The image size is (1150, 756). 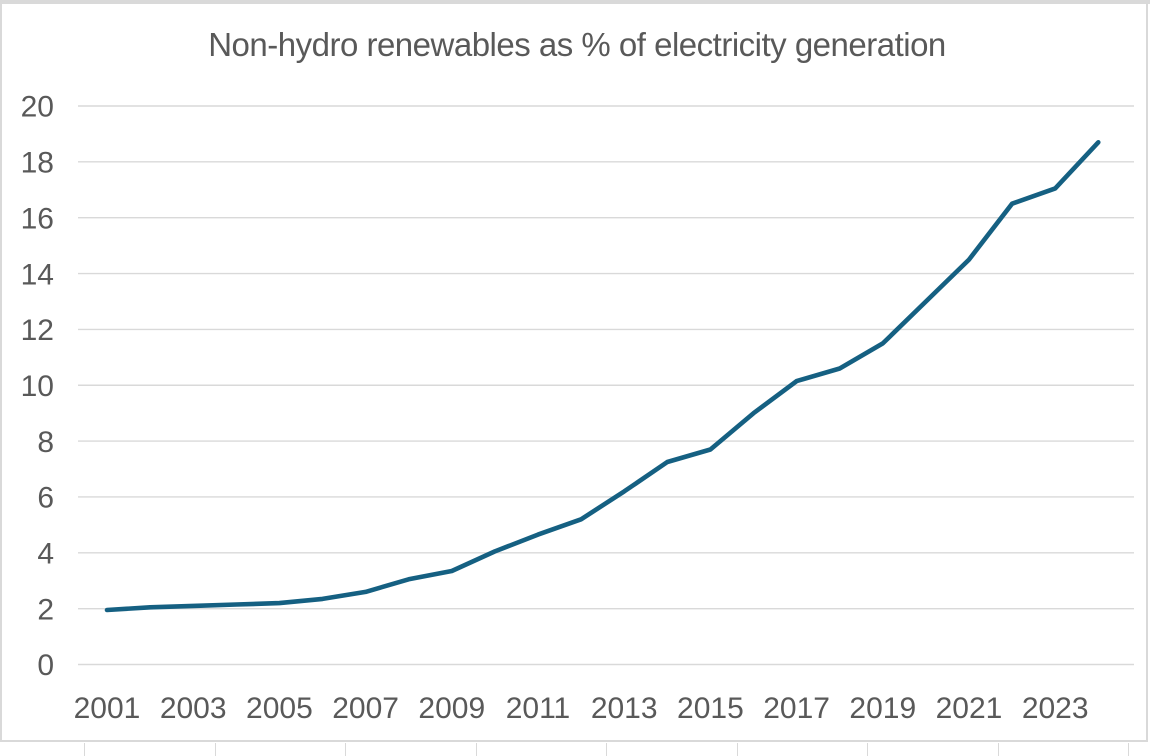 I want to click on y-tick-label: 8, so click(x=45, y=442).